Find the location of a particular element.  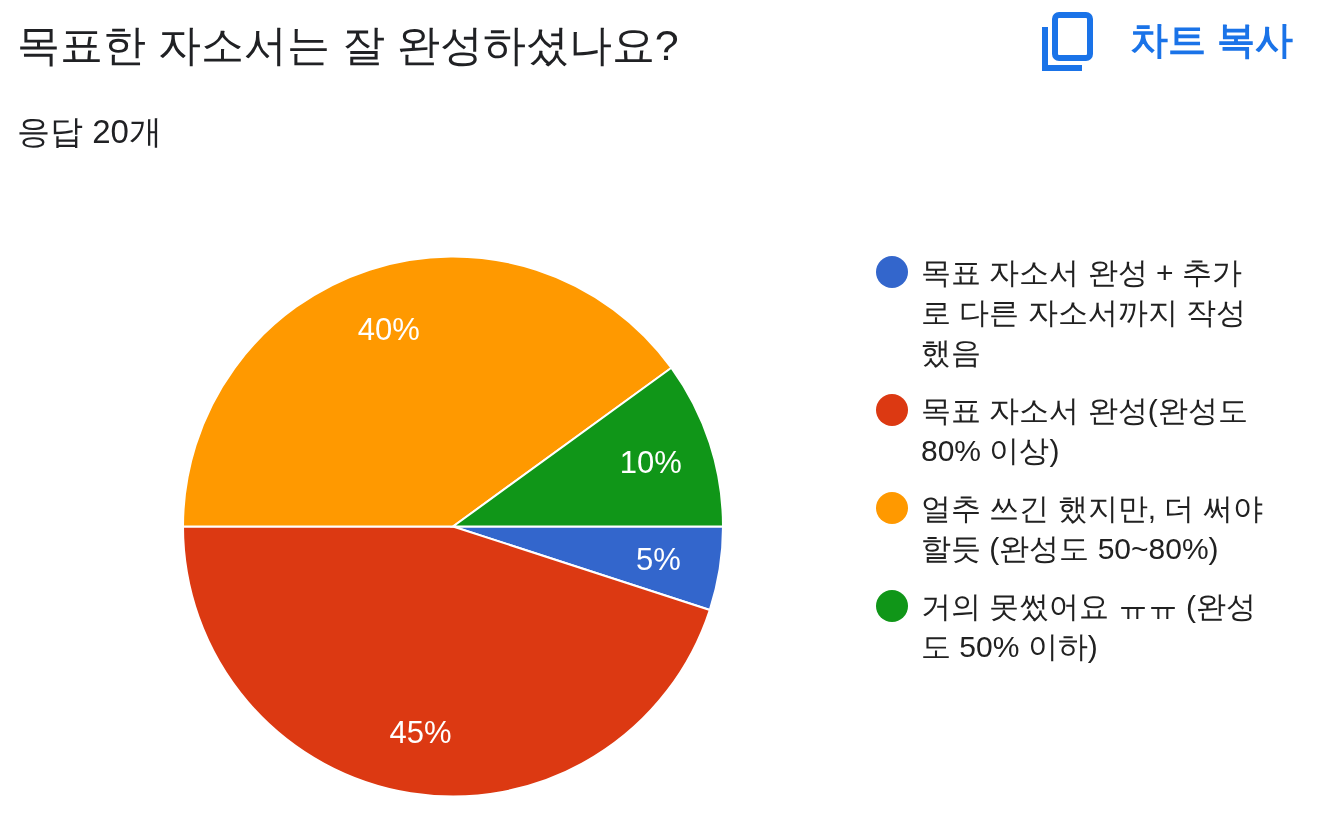

legend-label: 얼추 쓰긴 했지만, 더 써야할듯 (완성도 50~80%) is located at coordinates (1092, 528).